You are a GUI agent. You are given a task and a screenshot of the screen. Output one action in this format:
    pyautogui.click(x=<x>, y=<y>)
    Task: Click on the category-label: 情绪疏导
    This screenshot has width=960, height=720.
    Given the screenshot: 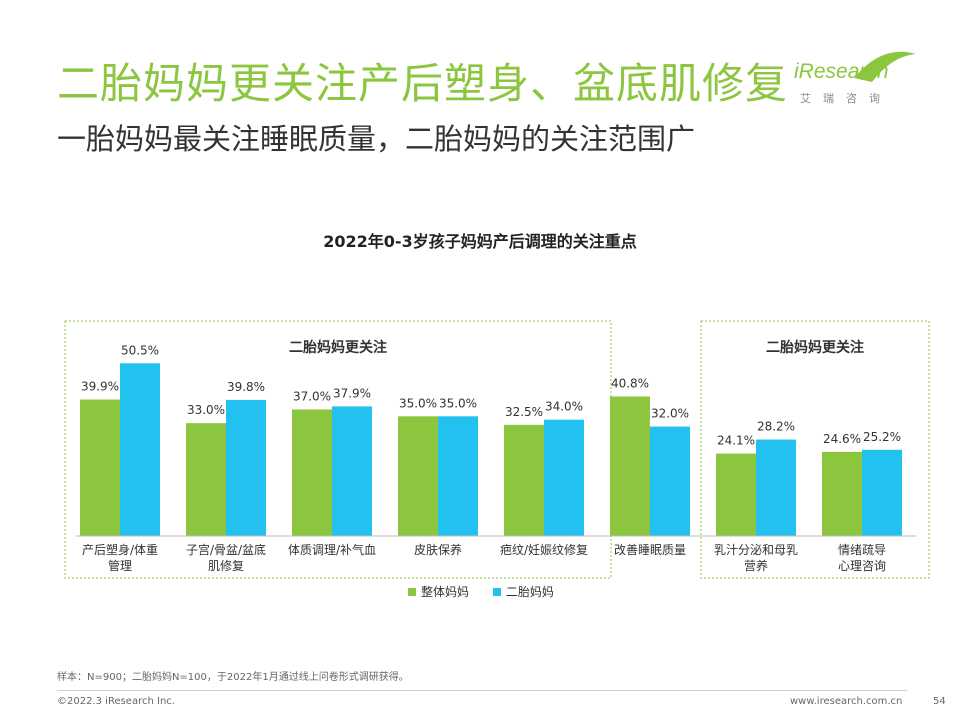 What is the action you would take?
    pyautogui.click(x=862, y=549)
    